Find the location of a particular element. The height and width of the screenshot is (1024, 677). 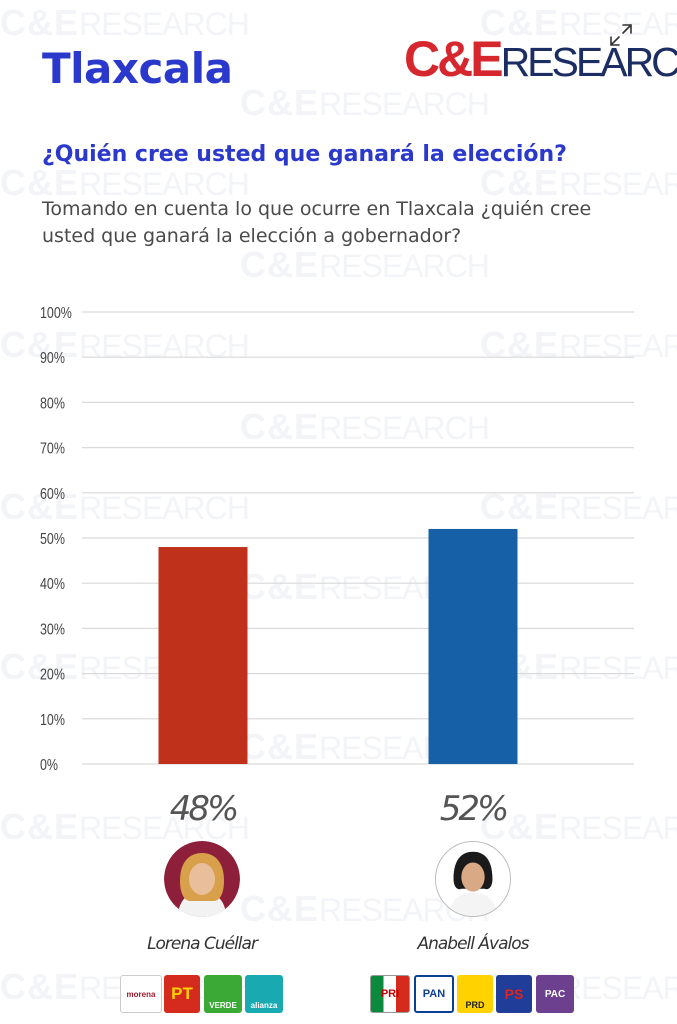

y-tick-label: 0% is located at coordinates (49, 766).